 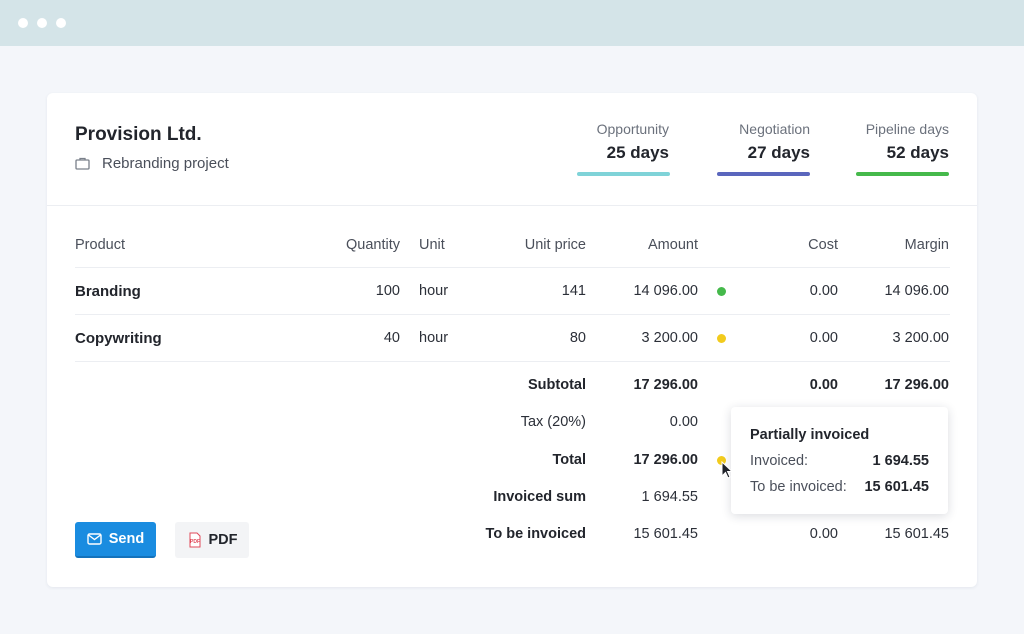 I want to click on stat-bar-negotiation, so click(x=763, y=174).